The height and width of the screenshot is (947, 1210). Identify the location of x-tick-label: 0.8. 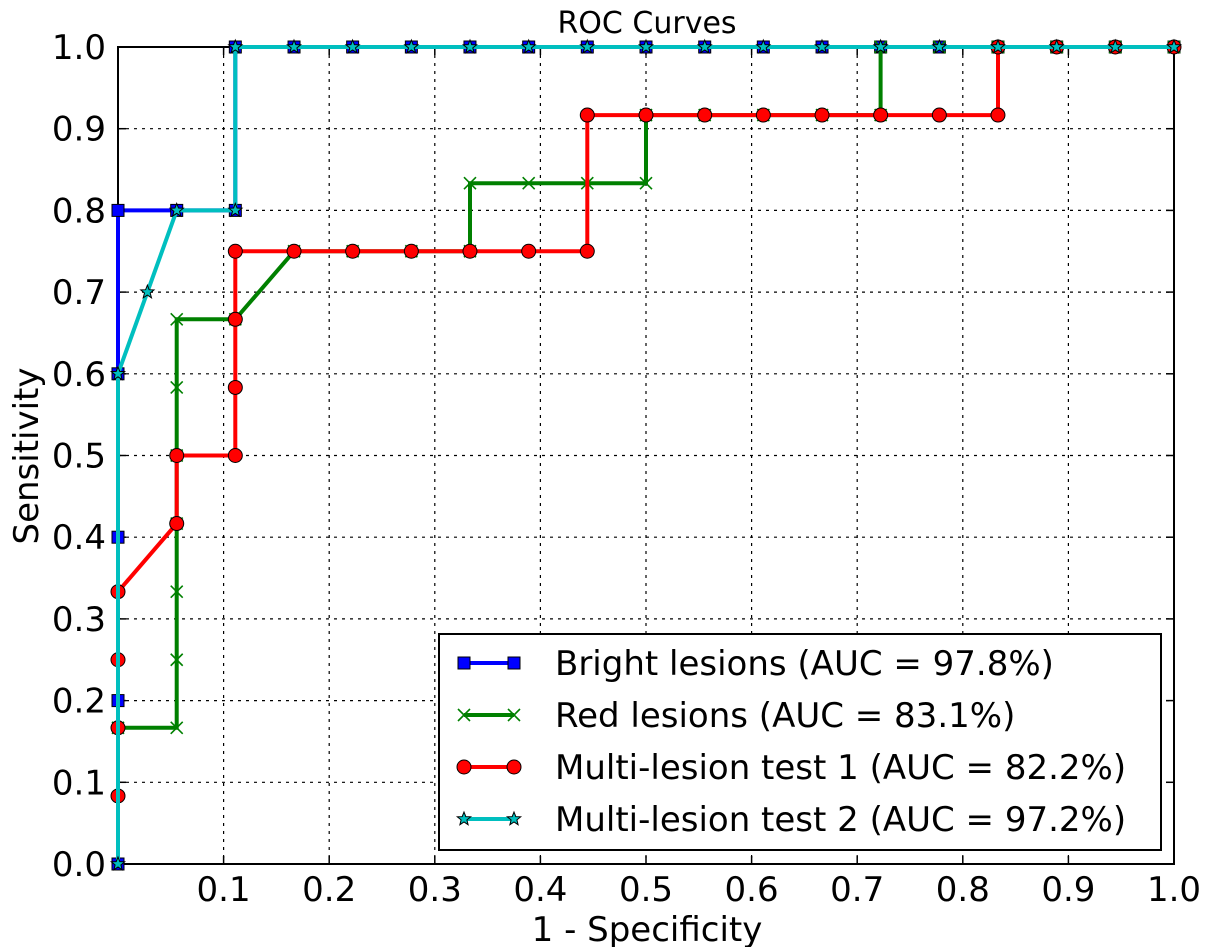
(963, 890).